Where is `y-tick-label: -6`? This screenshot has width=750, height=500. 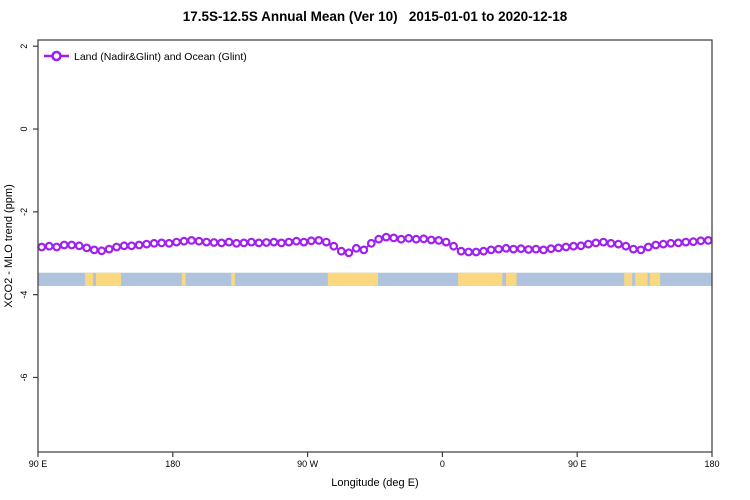 y-tick-label: -6 is located at coordinates (24, 377).